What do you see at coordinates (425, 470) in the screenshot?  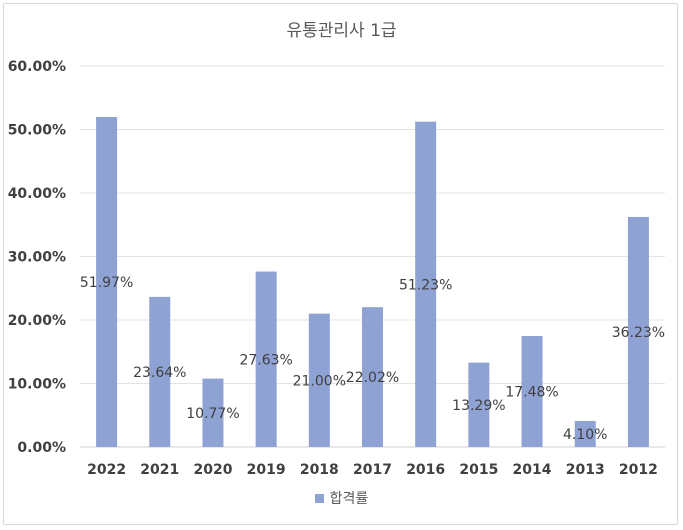 I see `x-tick-label: 2016` at bounding box center [425, 470].